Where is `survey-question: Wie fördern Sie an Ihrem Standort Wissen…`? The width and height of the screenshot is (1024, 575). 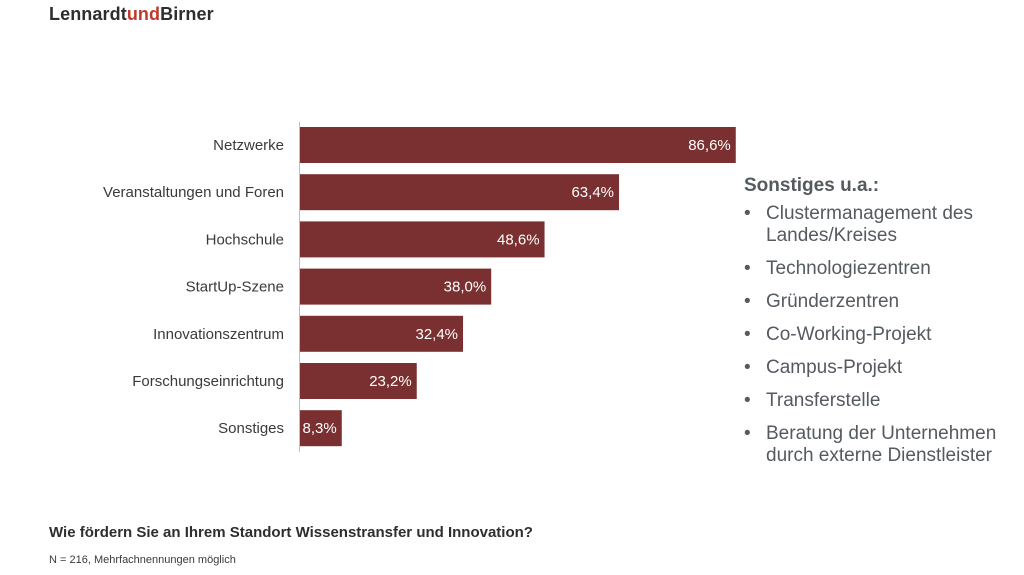
survey-question: Wie fördern Sie an Ihrem Standort Wissen… is located at coordinates (291, 532).